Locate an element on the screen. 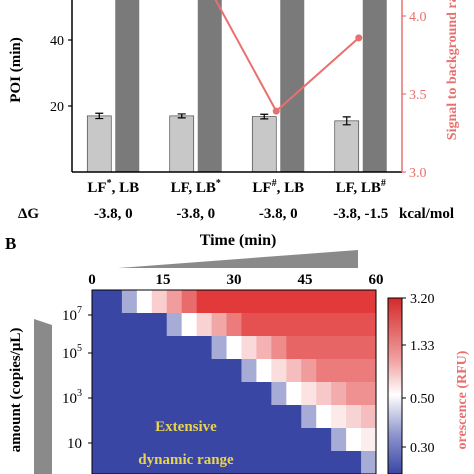 Image resolution: width=474 pixels, height=474 pixels. x-tick-label: 60 is located at coordinates (376, 280).